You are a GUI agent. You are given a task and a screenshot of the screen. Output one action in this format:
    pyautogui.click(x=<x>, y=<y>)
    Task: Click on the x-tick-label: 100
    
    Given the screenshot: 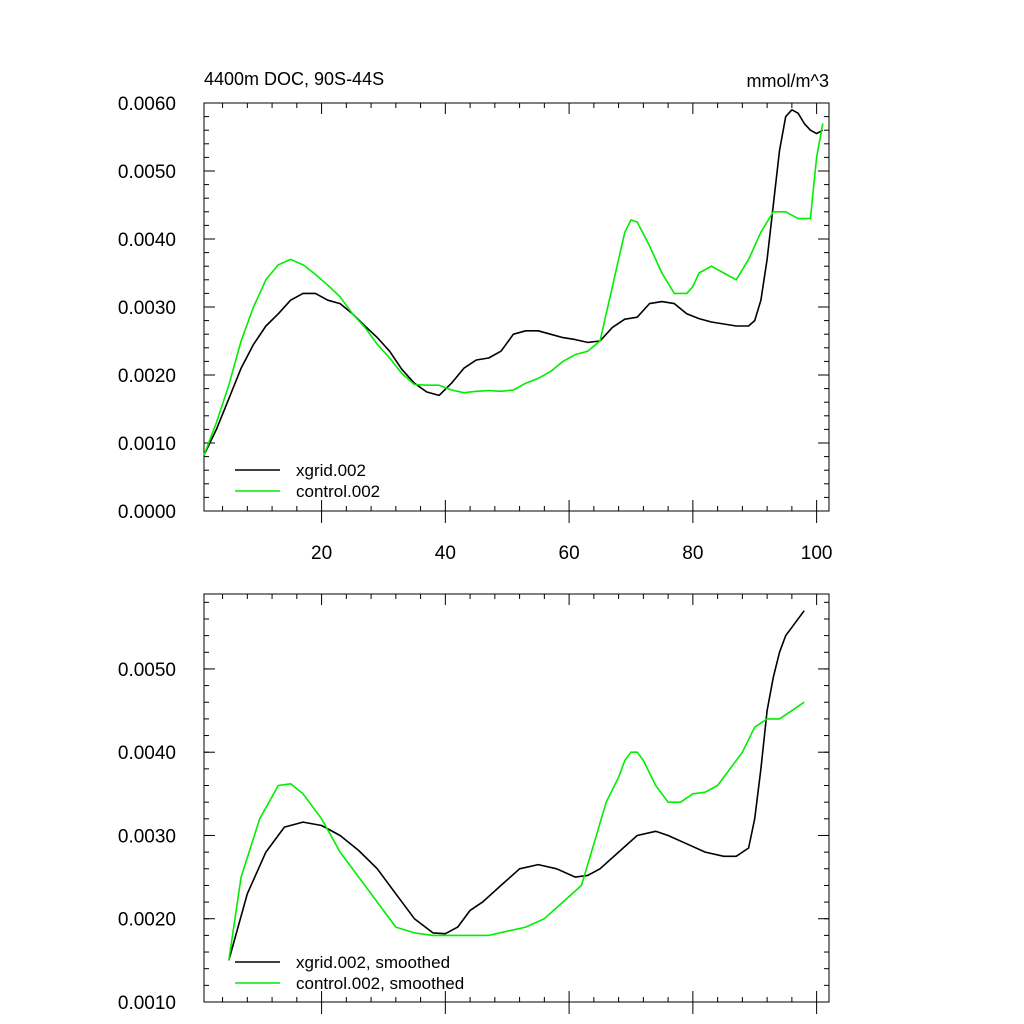 What is the action you would take?
    pyautogui.click(x=817, y=553)
    